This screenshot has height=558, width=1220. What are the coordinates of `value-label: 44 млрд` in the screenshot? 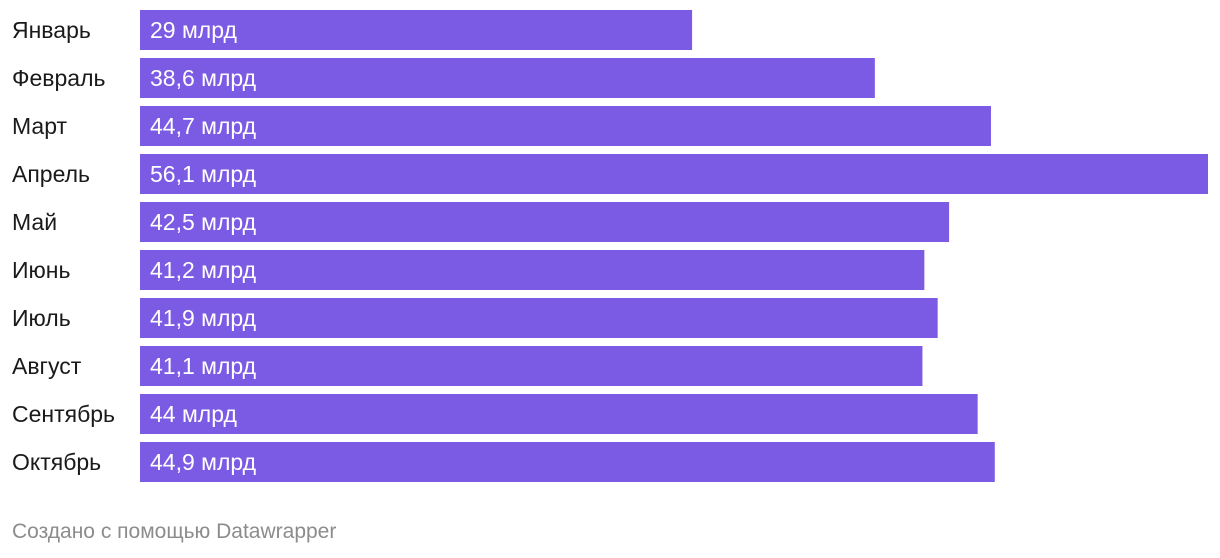 It's located at (193, 414).